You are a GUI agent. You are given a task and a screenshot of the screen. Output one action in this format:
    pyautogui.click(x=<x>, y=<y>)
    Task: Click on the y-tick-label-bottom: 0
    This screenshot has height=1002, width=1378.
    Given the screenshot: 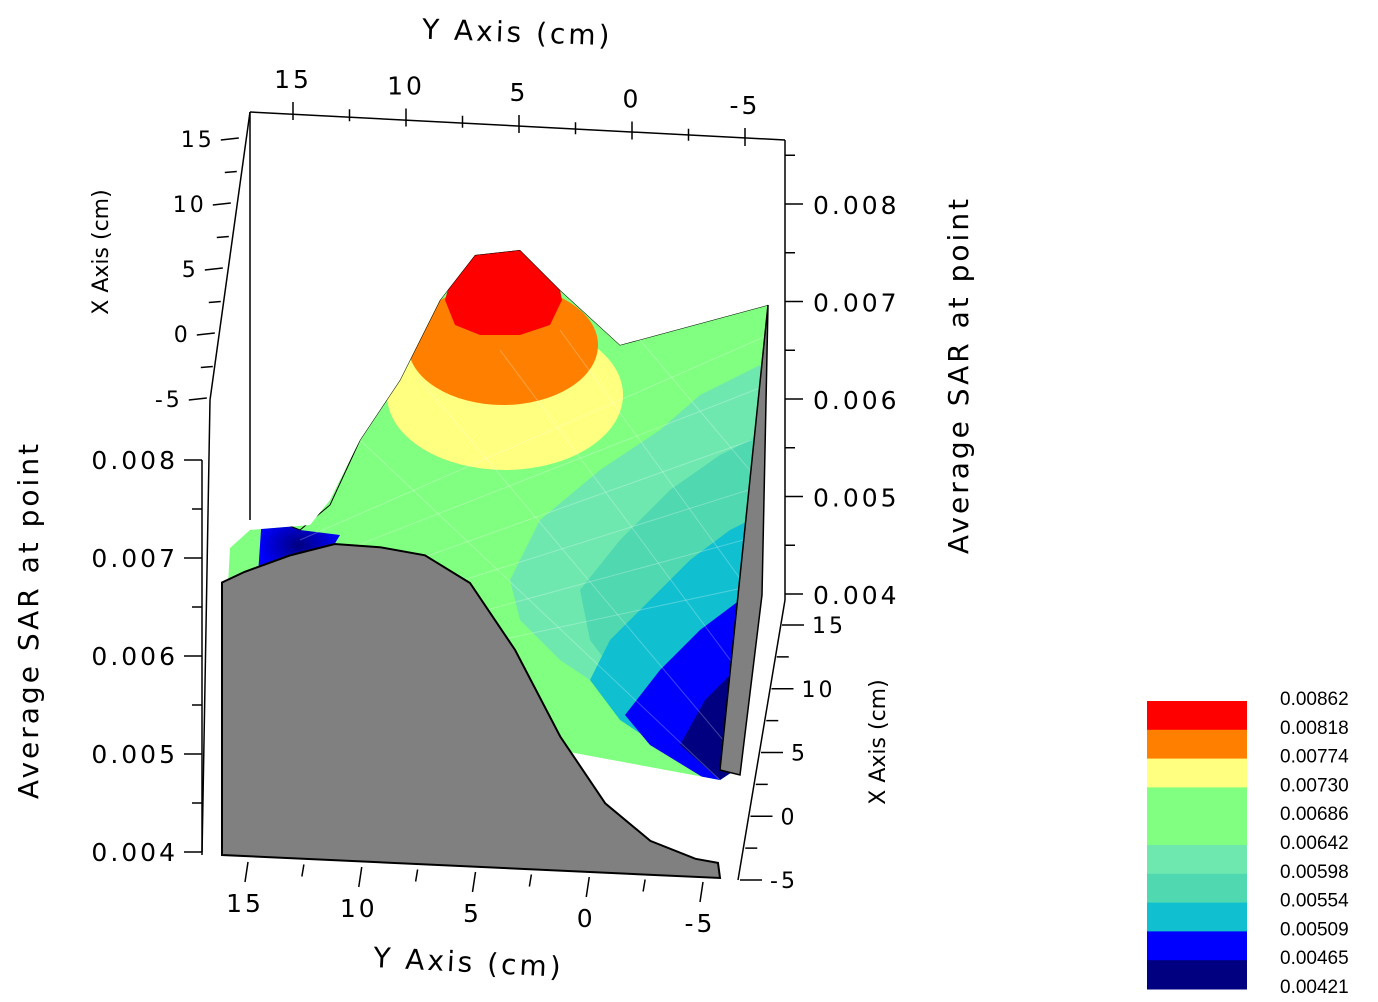 What is the action you would take?
    pyautogui.click(x=586, y=918)
    